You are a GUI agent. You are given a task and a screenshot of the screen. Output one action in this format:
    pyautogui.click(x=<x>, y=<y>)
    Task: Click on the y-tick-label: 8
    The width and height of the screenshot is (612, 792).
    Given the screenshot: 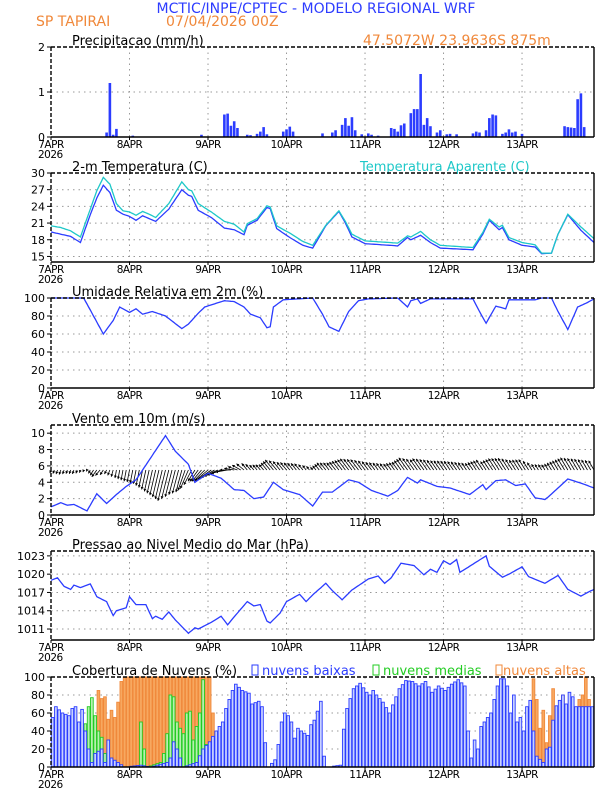 What is the action you would take?
    pyautogui.click(x=41, y=450)
    